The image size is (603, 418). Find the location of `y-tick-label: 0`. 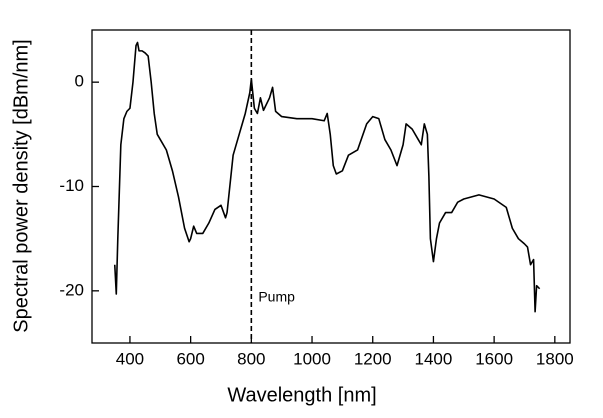

y-tick-label: 0 is located at coordinates (79, 81).